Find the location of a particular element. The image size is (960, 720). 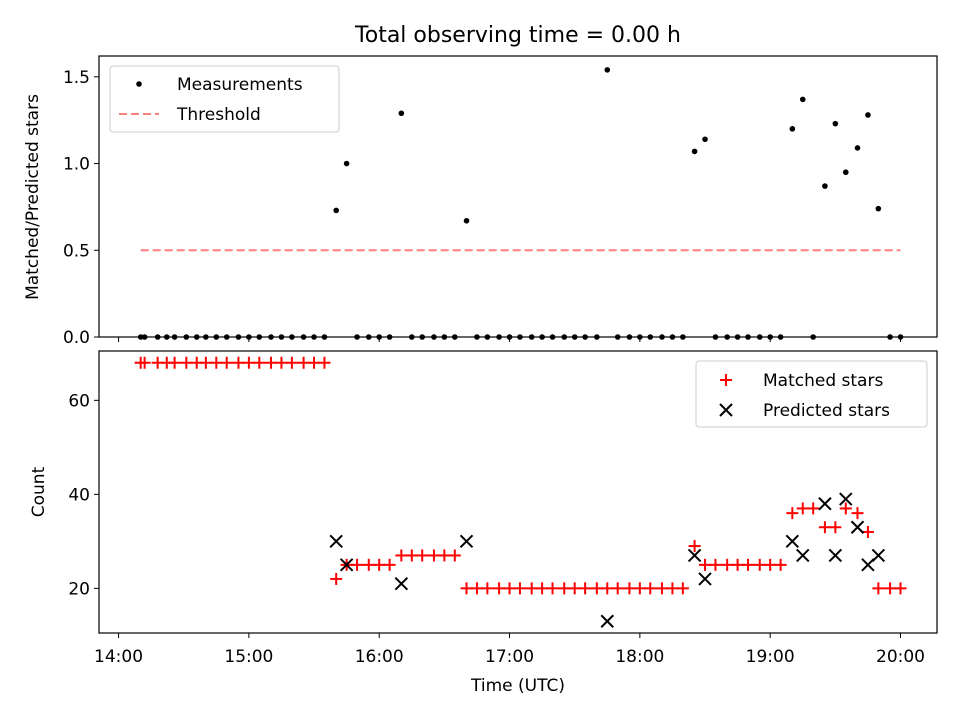

top-y-tick-label: 0.5 is located at coordinates (76, 251).